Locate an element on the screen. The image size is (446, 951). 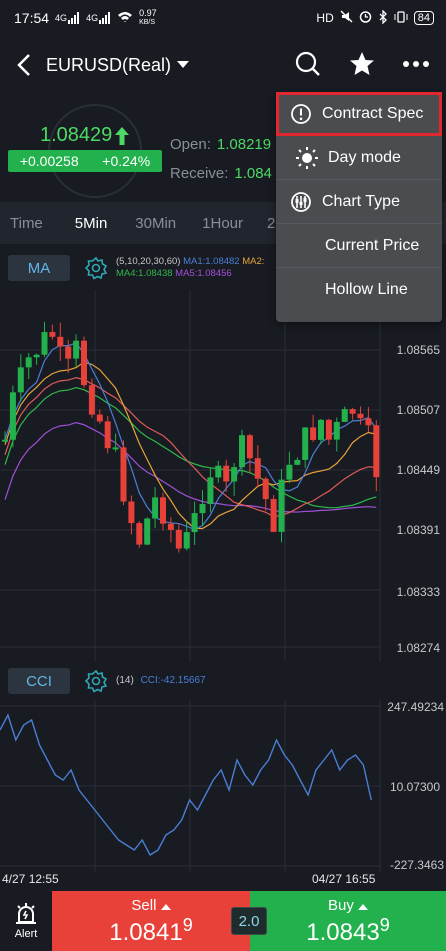
trade-bar: Alert Sell 1.08419 Buy 1.08439 is located at coordinates (223, 921).